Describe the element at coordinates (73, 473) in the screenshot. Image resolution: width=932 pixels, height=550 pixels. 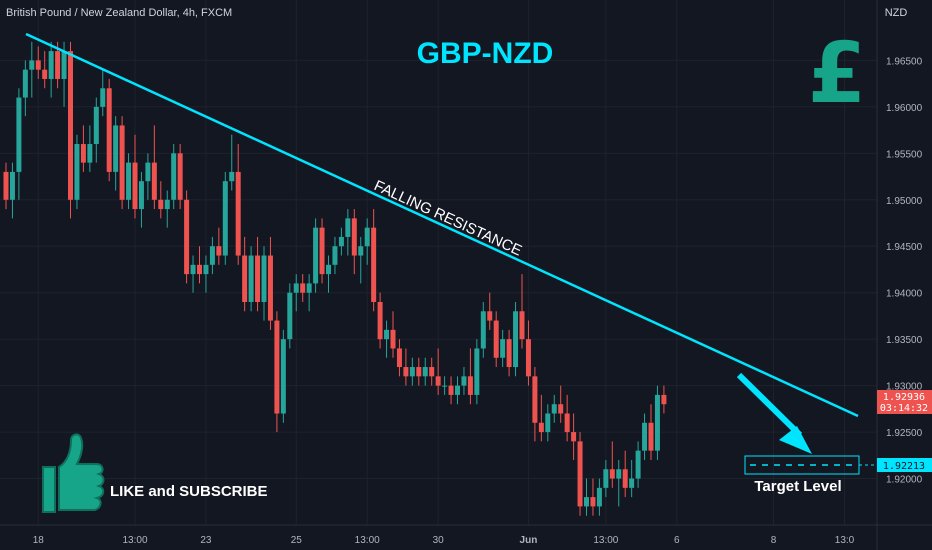
I see `thumbs-up-icon` at that location.